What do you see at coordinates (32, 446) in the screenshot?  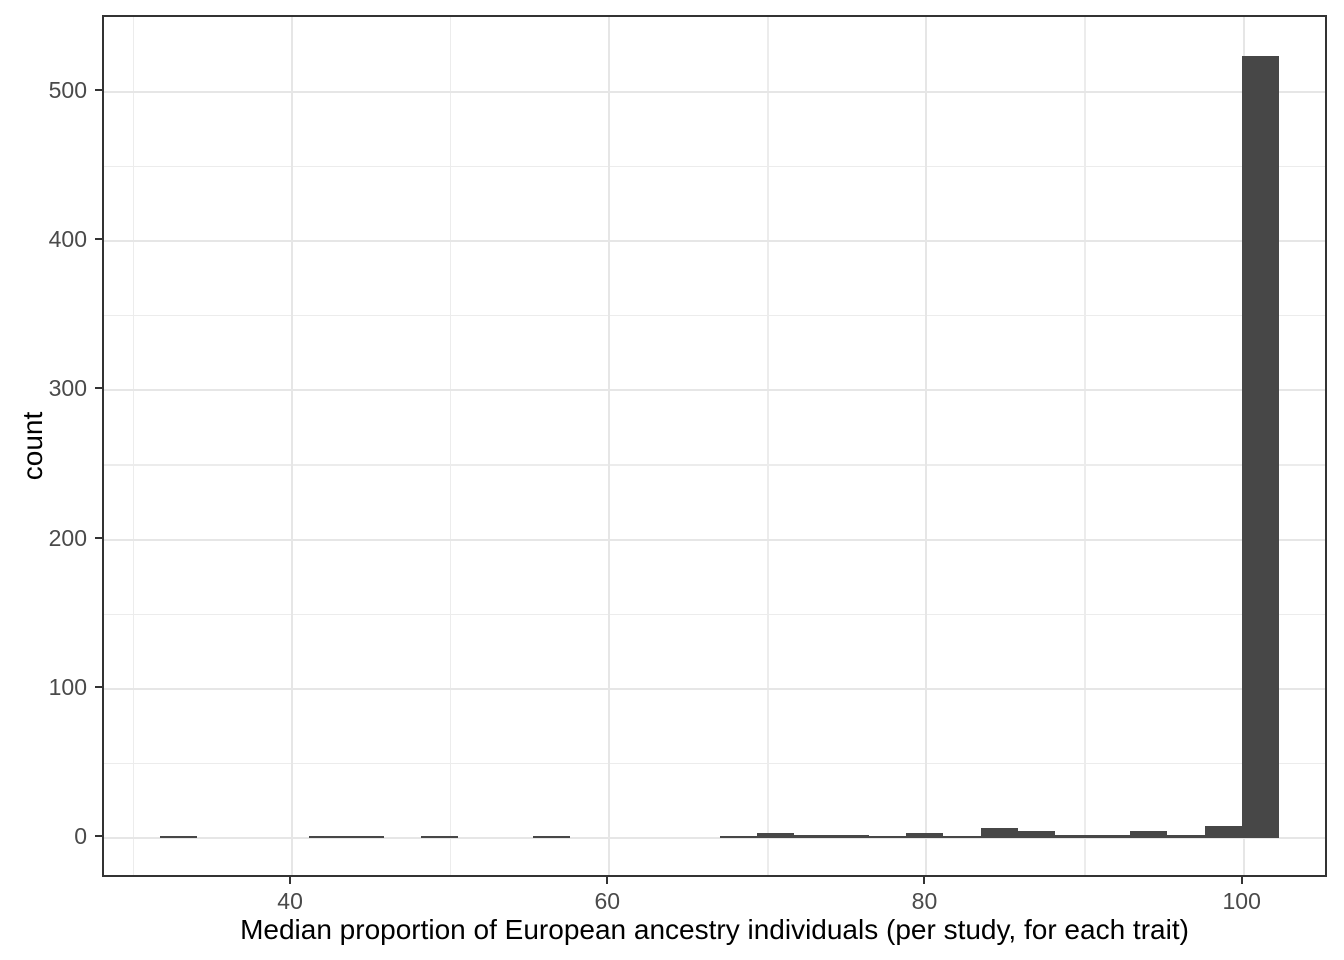 I see `y-axis-title: count` at bounding box center [32, 446].